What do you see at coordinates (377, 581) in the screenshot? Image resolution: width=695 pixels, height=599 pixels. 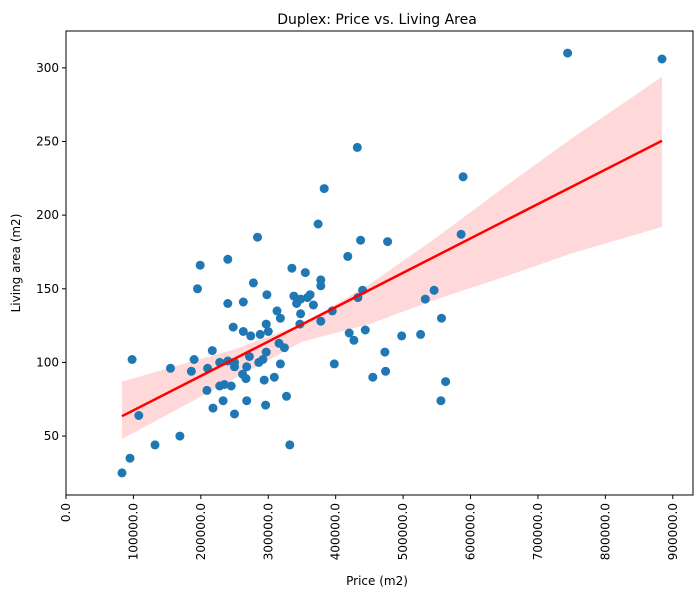 I see `x-axis-label: Price (m2)` at bounding box center [377, 581].